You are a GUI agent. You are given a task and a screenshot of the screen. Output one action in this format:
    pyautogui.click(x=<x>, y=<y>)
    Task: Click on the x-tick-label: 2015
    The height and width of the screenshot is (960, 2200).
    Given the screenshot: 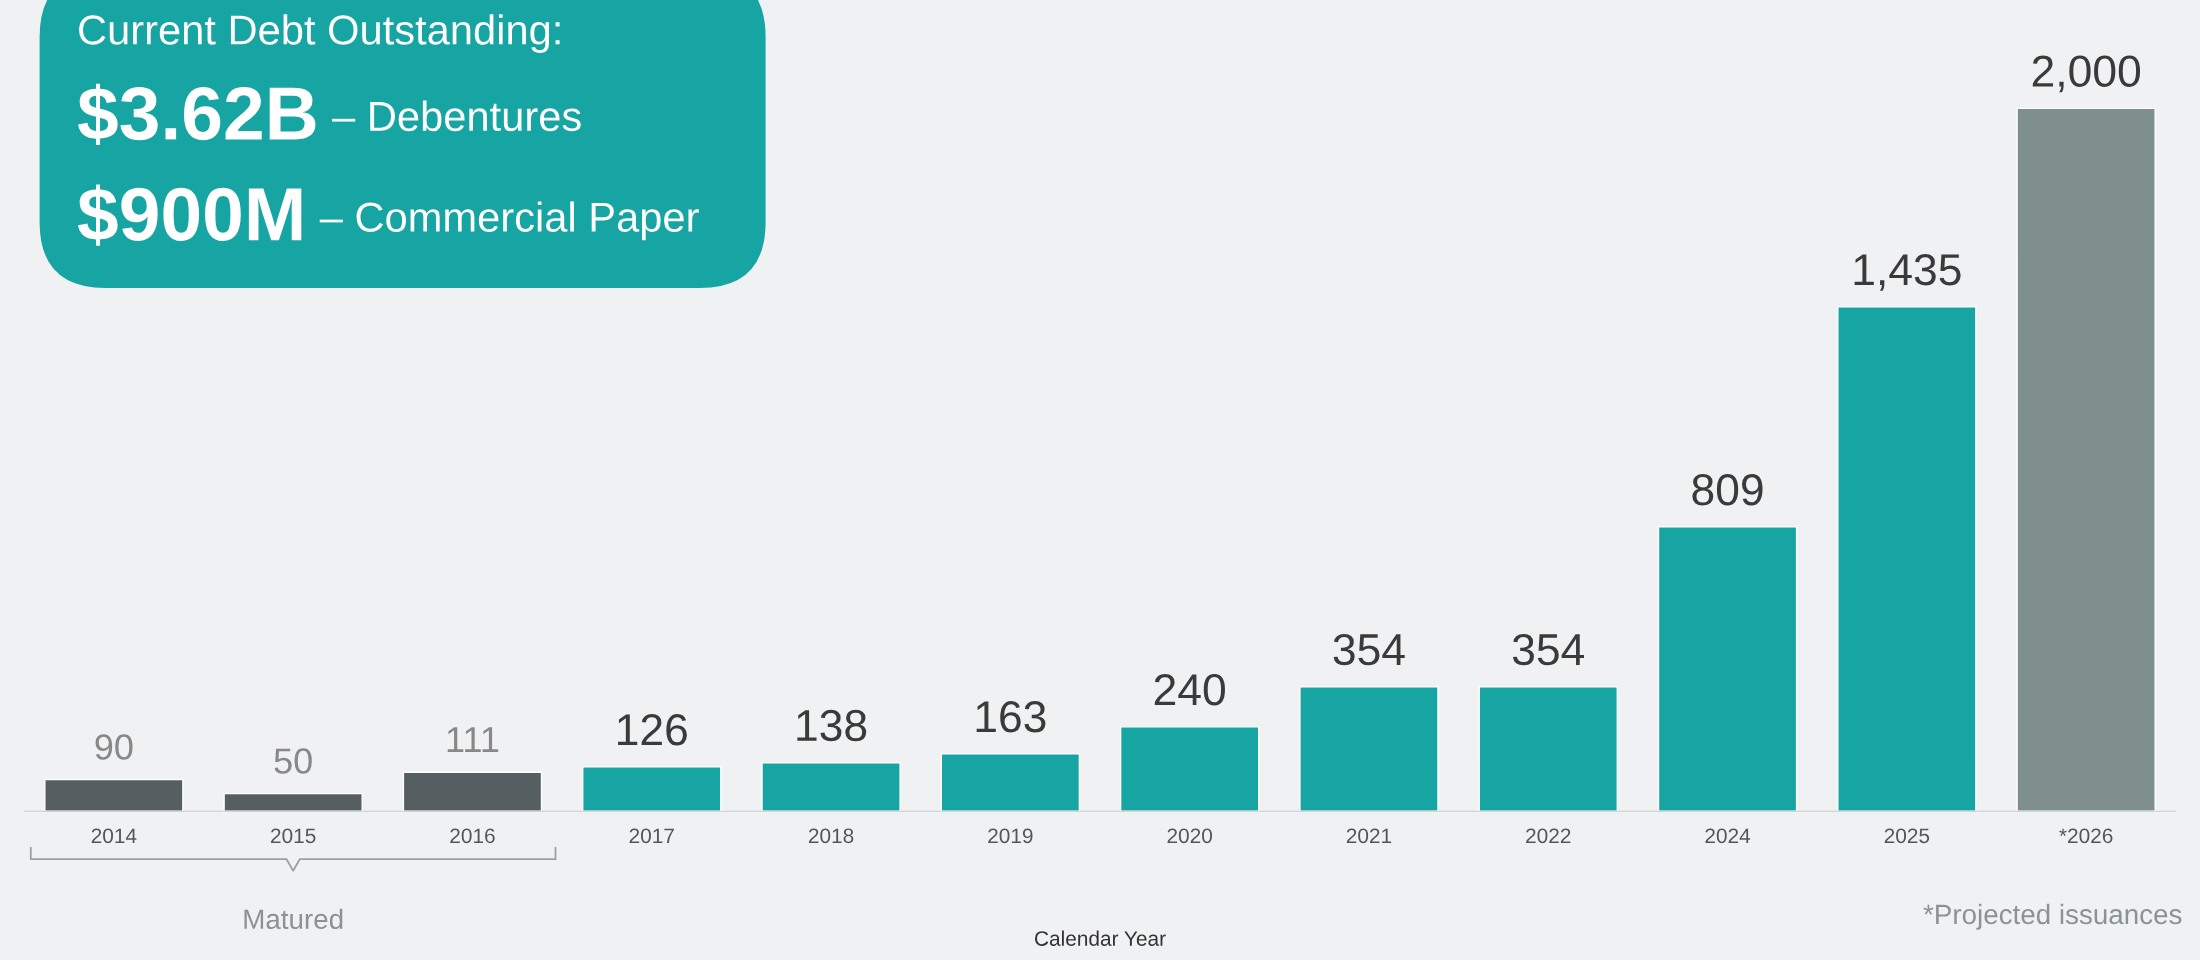 What is the action you would take?
    pyautogui.click(x=293, y=836)
    